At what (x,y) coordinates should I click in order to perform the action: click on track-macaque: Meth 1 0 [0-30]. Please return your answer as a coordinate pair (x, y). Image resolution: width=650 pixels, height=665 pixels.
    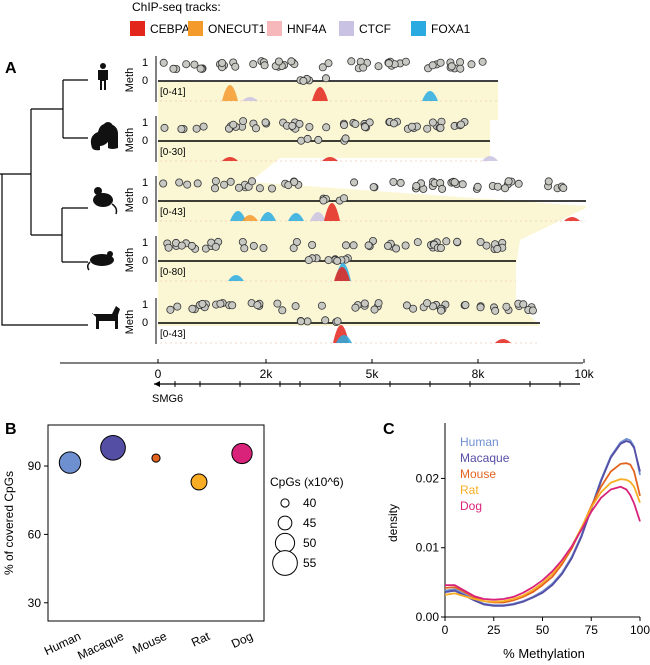
    Looking at the image, I should click on (294, 139).